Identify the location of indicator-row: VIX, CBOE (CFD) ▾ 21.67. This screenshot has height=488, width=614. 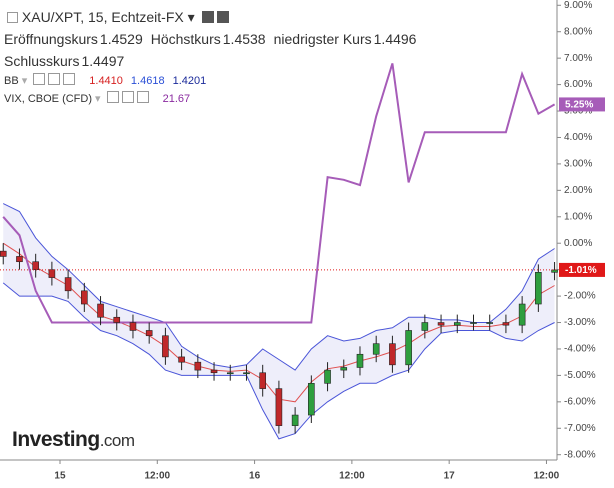
(210, 99).